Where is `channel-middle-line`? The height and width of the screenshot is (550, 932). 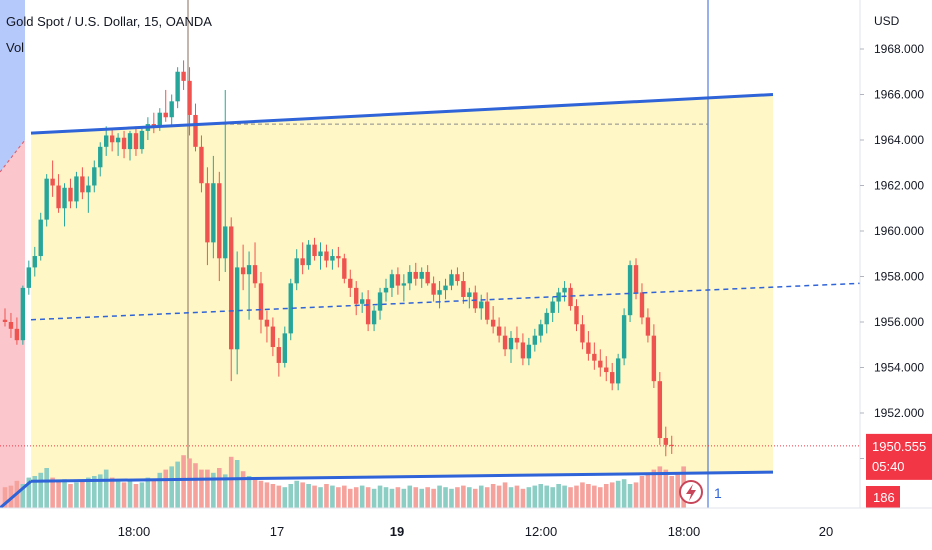 channel-middle-line is located at coordinates (445, 301).